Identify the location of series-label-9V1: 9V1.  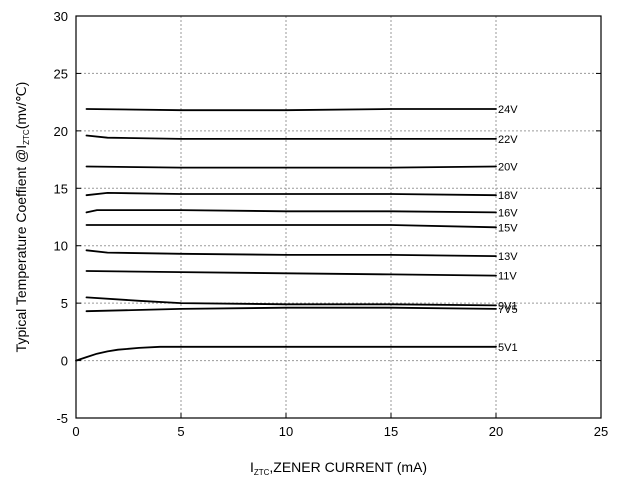
(508, 306).